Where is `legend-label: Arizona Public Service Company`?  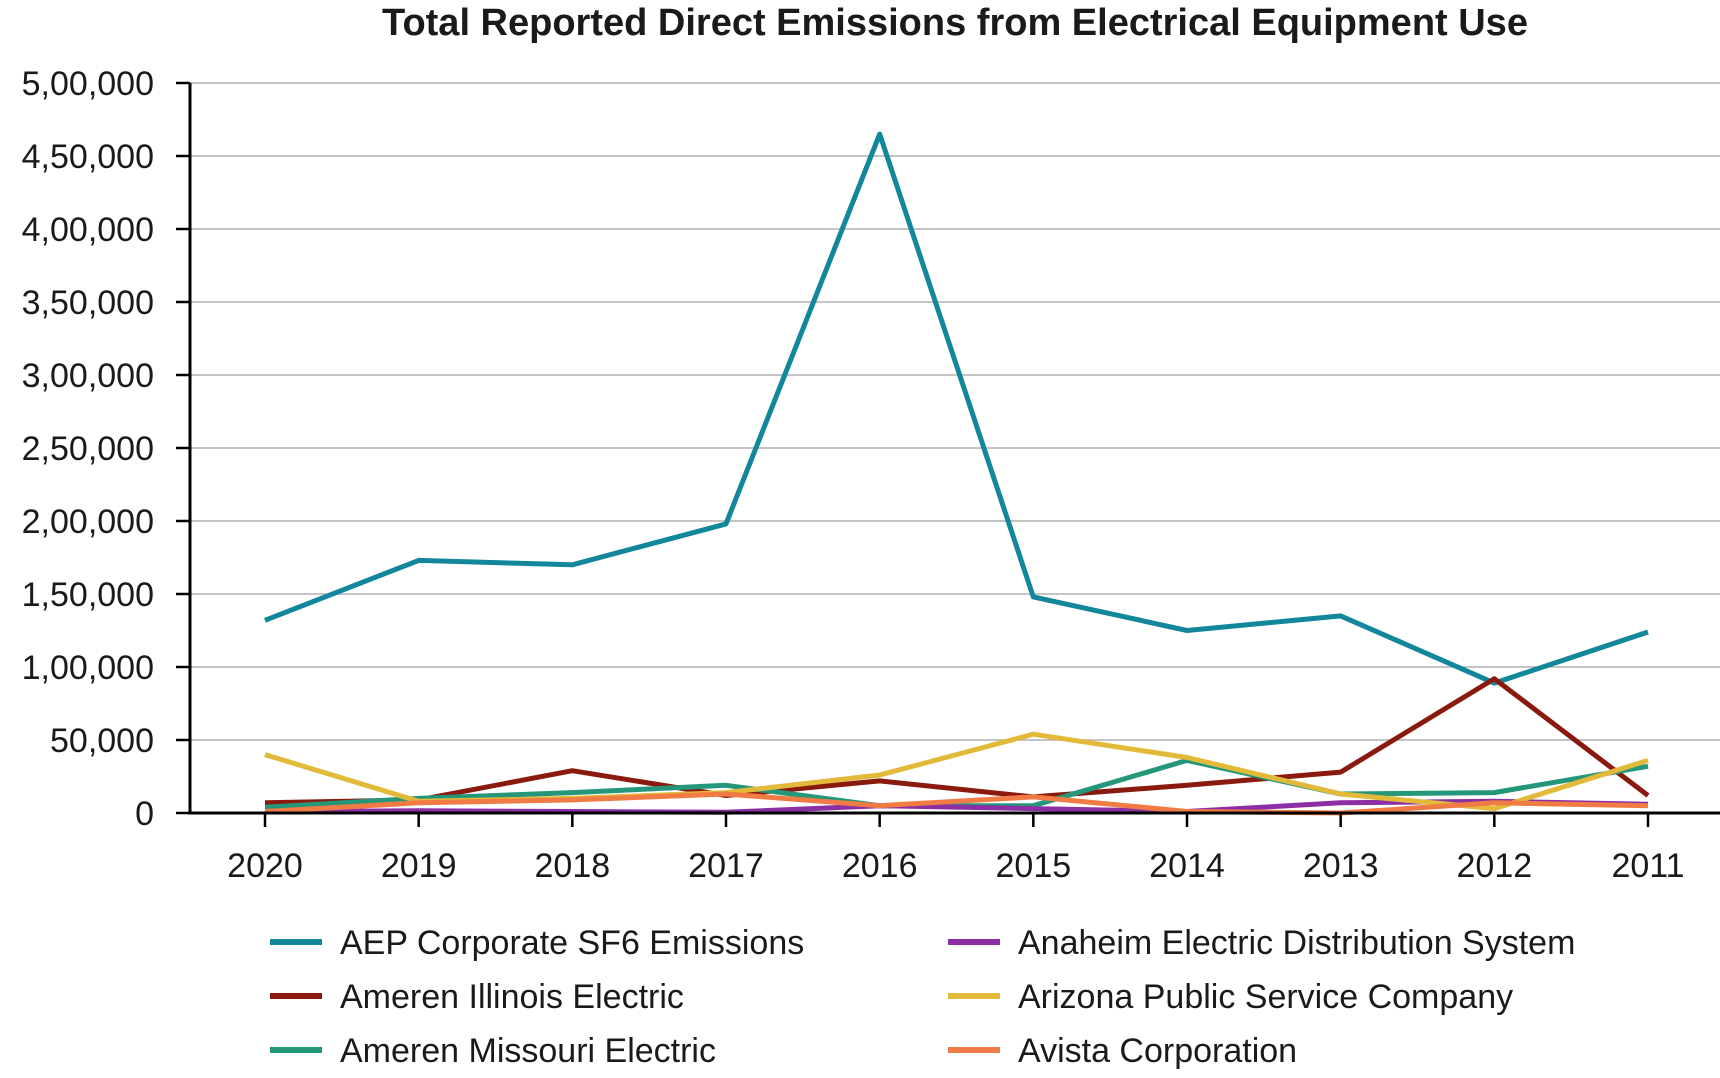 legend-label: Arizona Public Service Company is located at coordinates (1265, 997).